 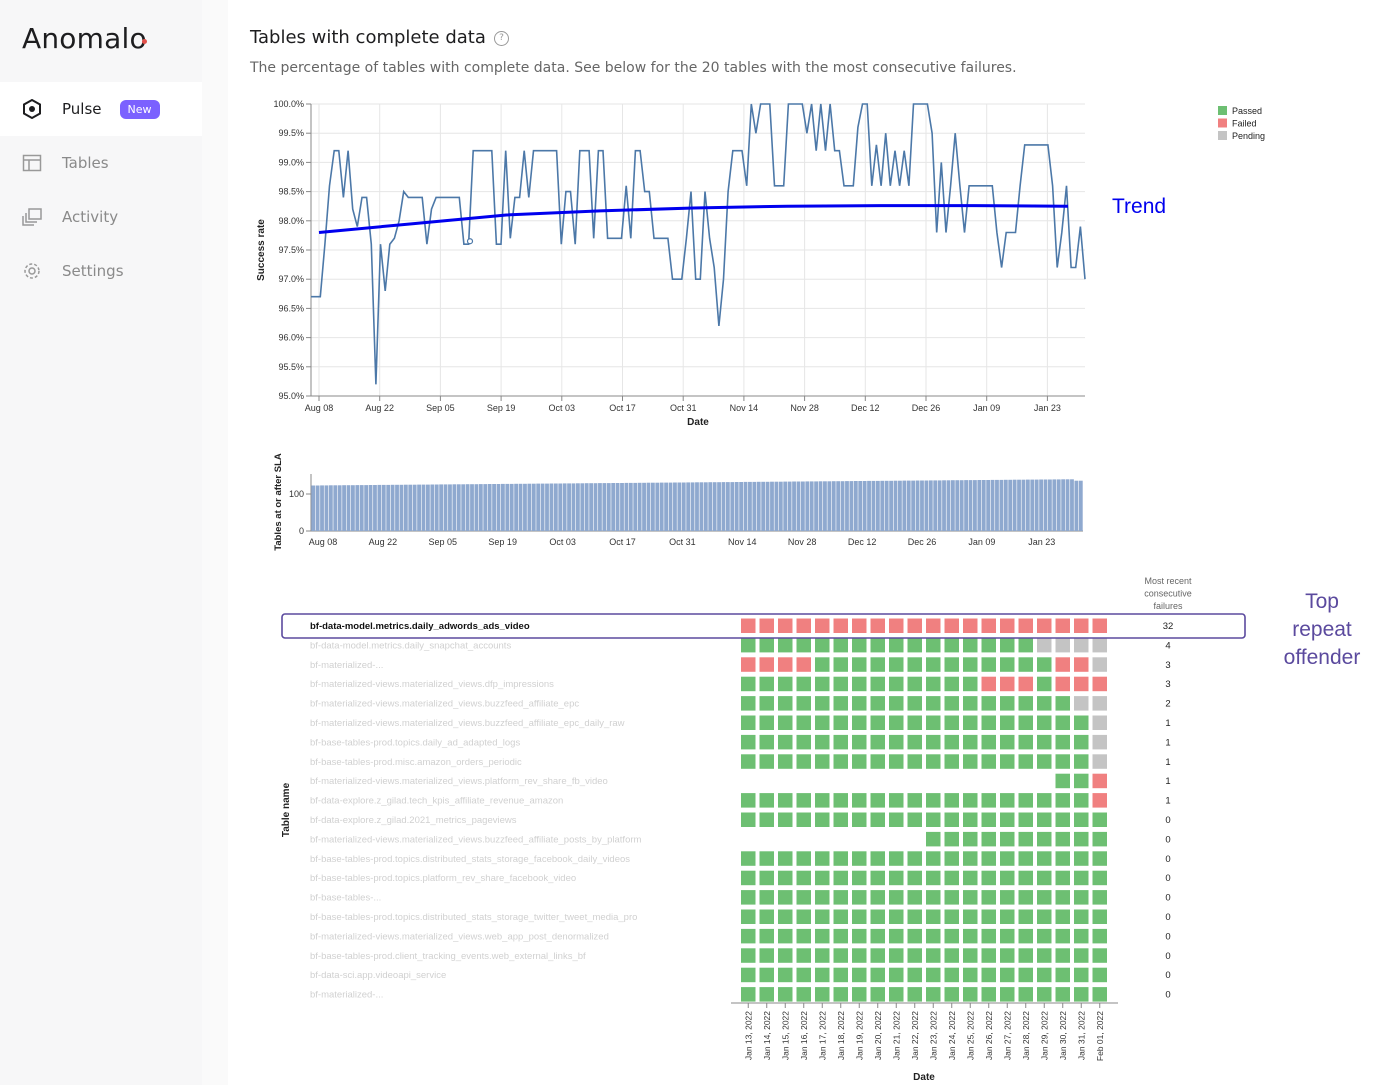 What do you see at coordinates (1167, 684) in the screenshot?
I see `consecutive-failures-value: 3` at bounding box center [1167, 684].